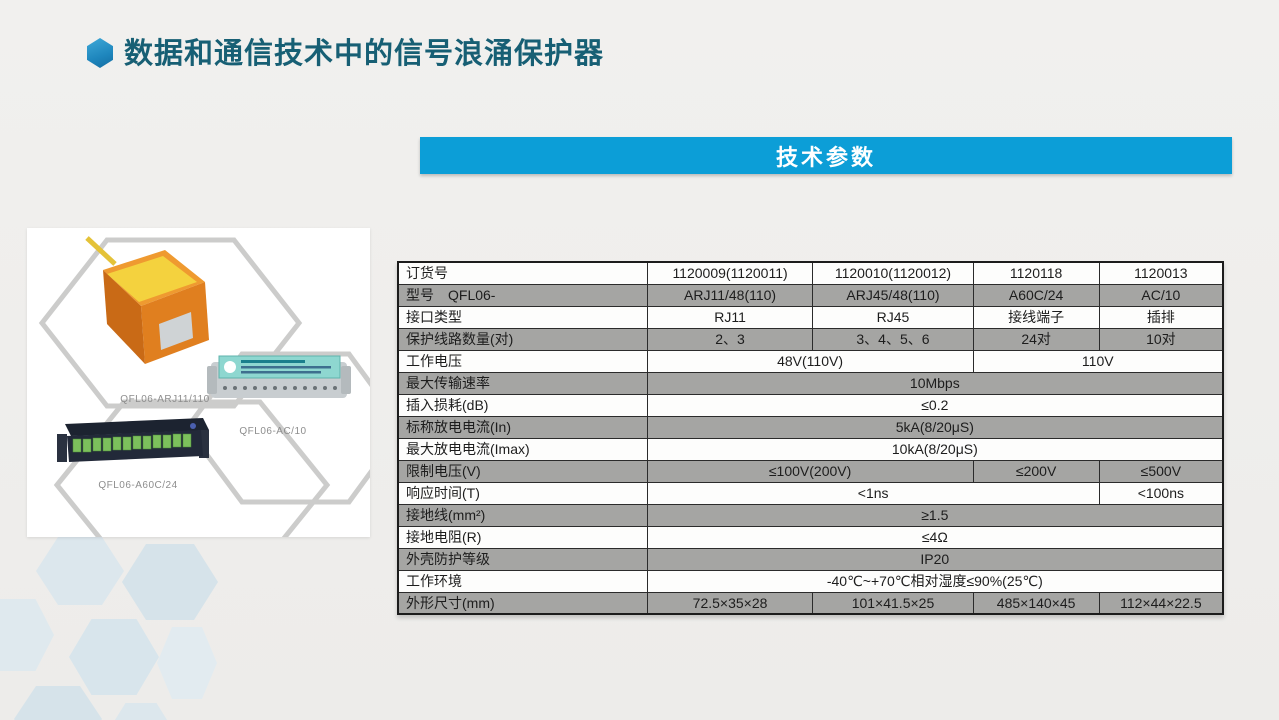 This screenshot has height=720, width=1279. Describe the element at coordinates (165, 399) in the screenshot. I see `product-label: QFL06-ARJ11/110` at that location.